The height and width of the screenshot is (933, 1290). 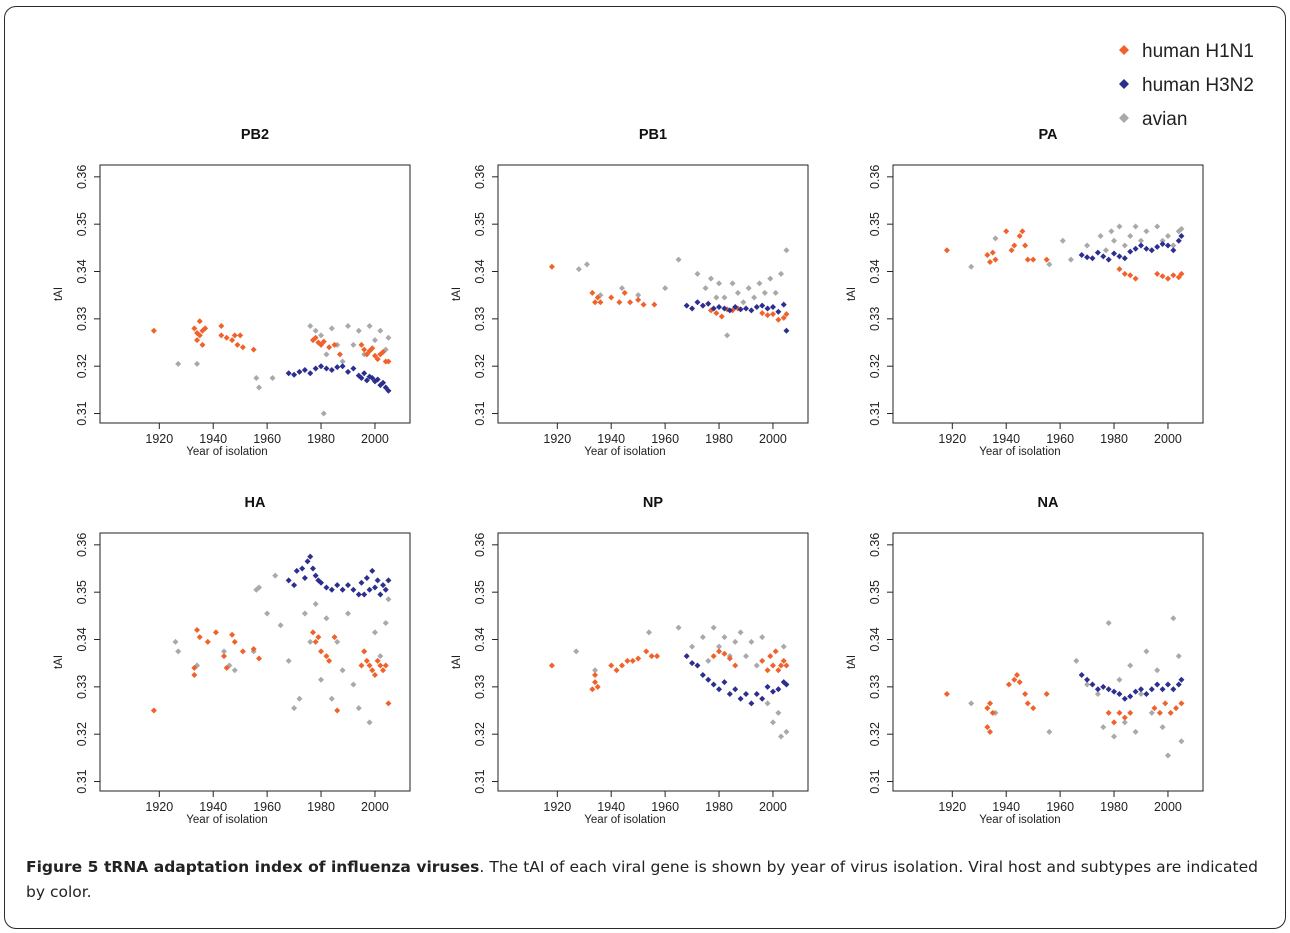 I want to click on x-tick-label: 2000, so click(x=375, y=439).